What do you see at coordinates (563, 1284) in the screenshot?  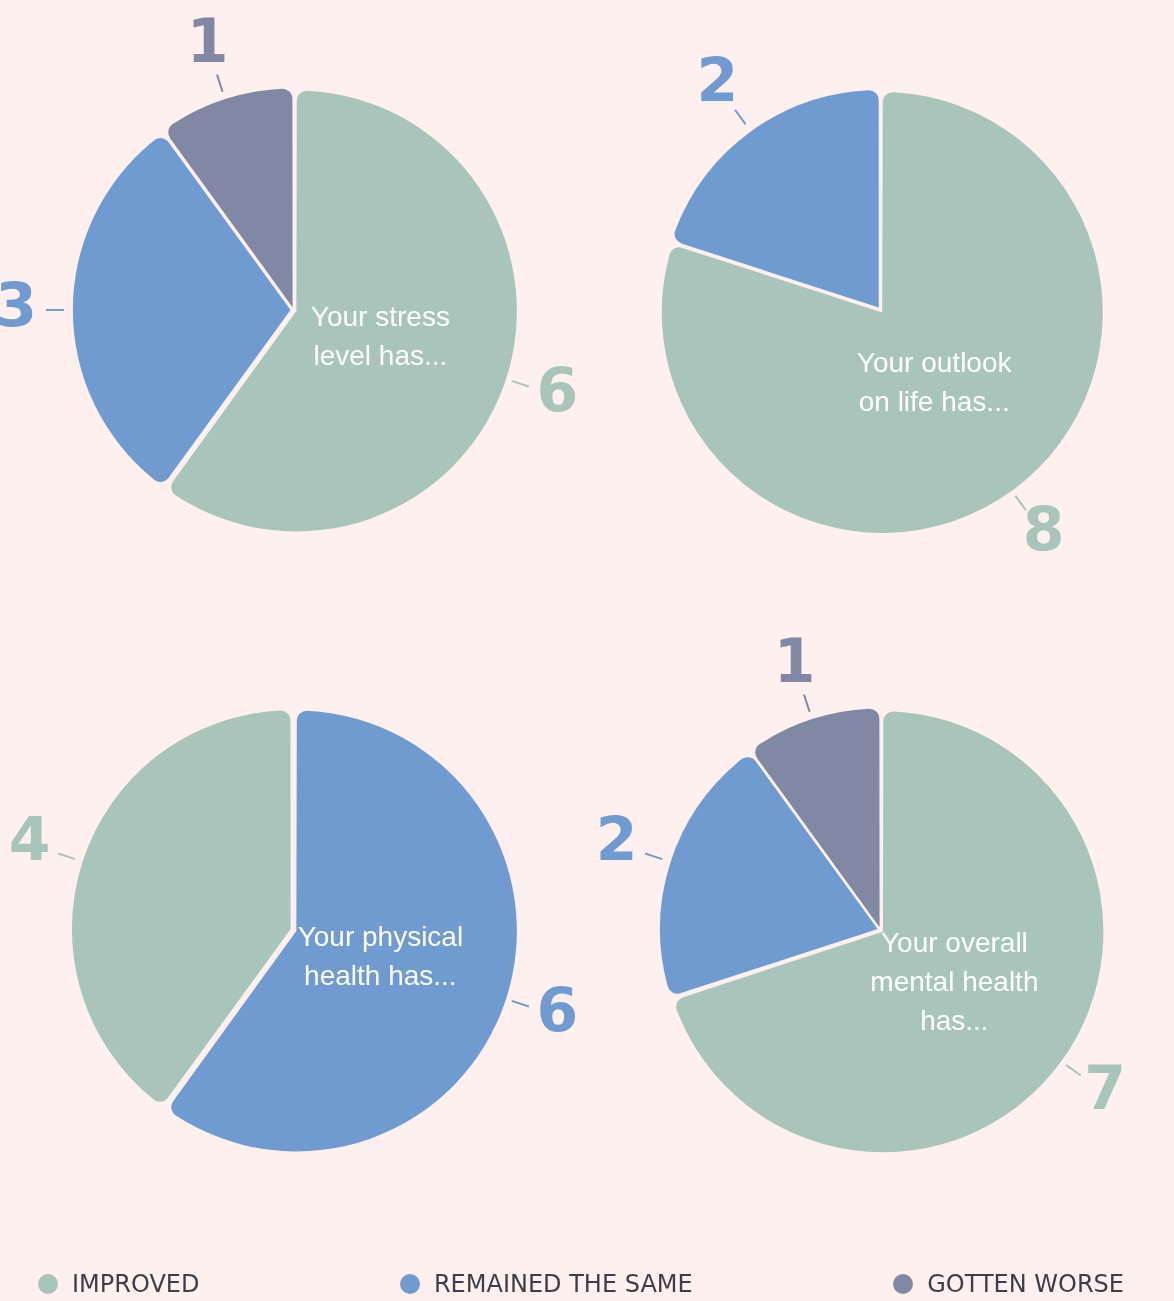 I see `legend-label: REMAINED THE SAME` at bounding box center [563, 1284].